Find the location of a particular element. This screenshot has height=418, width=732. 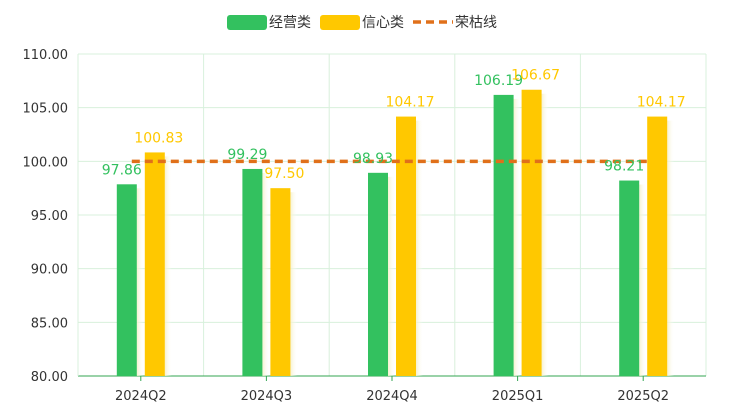

data-label: 98.21 is located at coordinates (624, 167).